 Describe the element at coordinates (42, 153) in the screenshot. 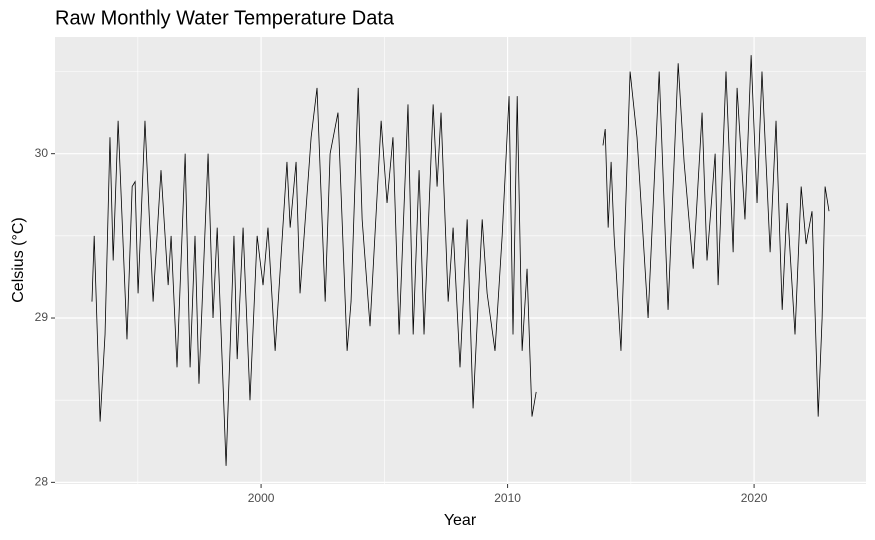

I see `y-tick-label: 30` at that location.